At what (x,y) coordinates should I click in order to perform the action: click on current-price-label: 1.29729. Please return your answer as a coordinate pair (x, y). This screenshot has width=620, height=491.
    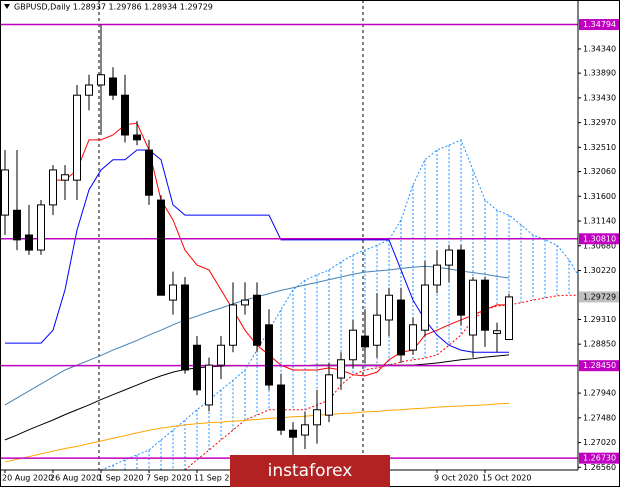
    Looking at the image, I should click on (599, 296).